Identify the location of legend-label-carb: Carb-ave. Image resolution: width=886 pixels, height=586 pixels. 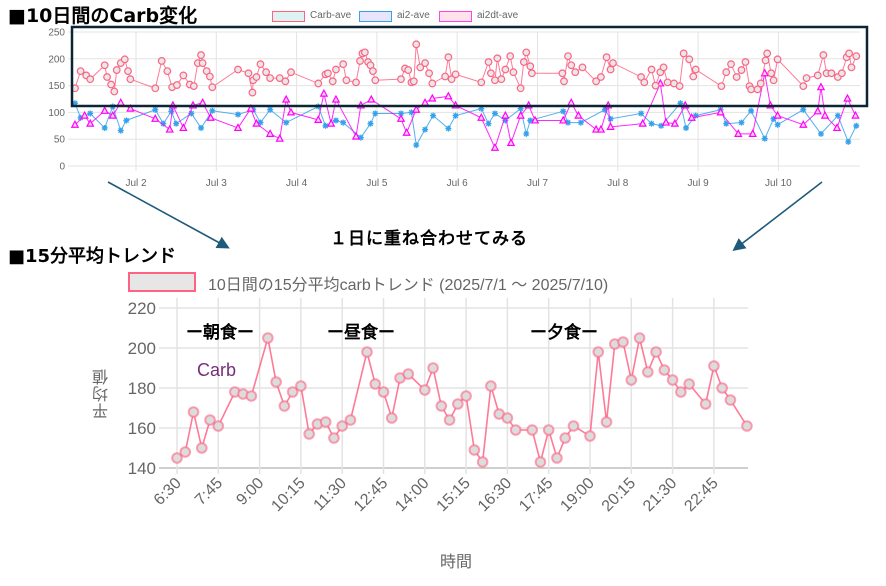
(331, 15).